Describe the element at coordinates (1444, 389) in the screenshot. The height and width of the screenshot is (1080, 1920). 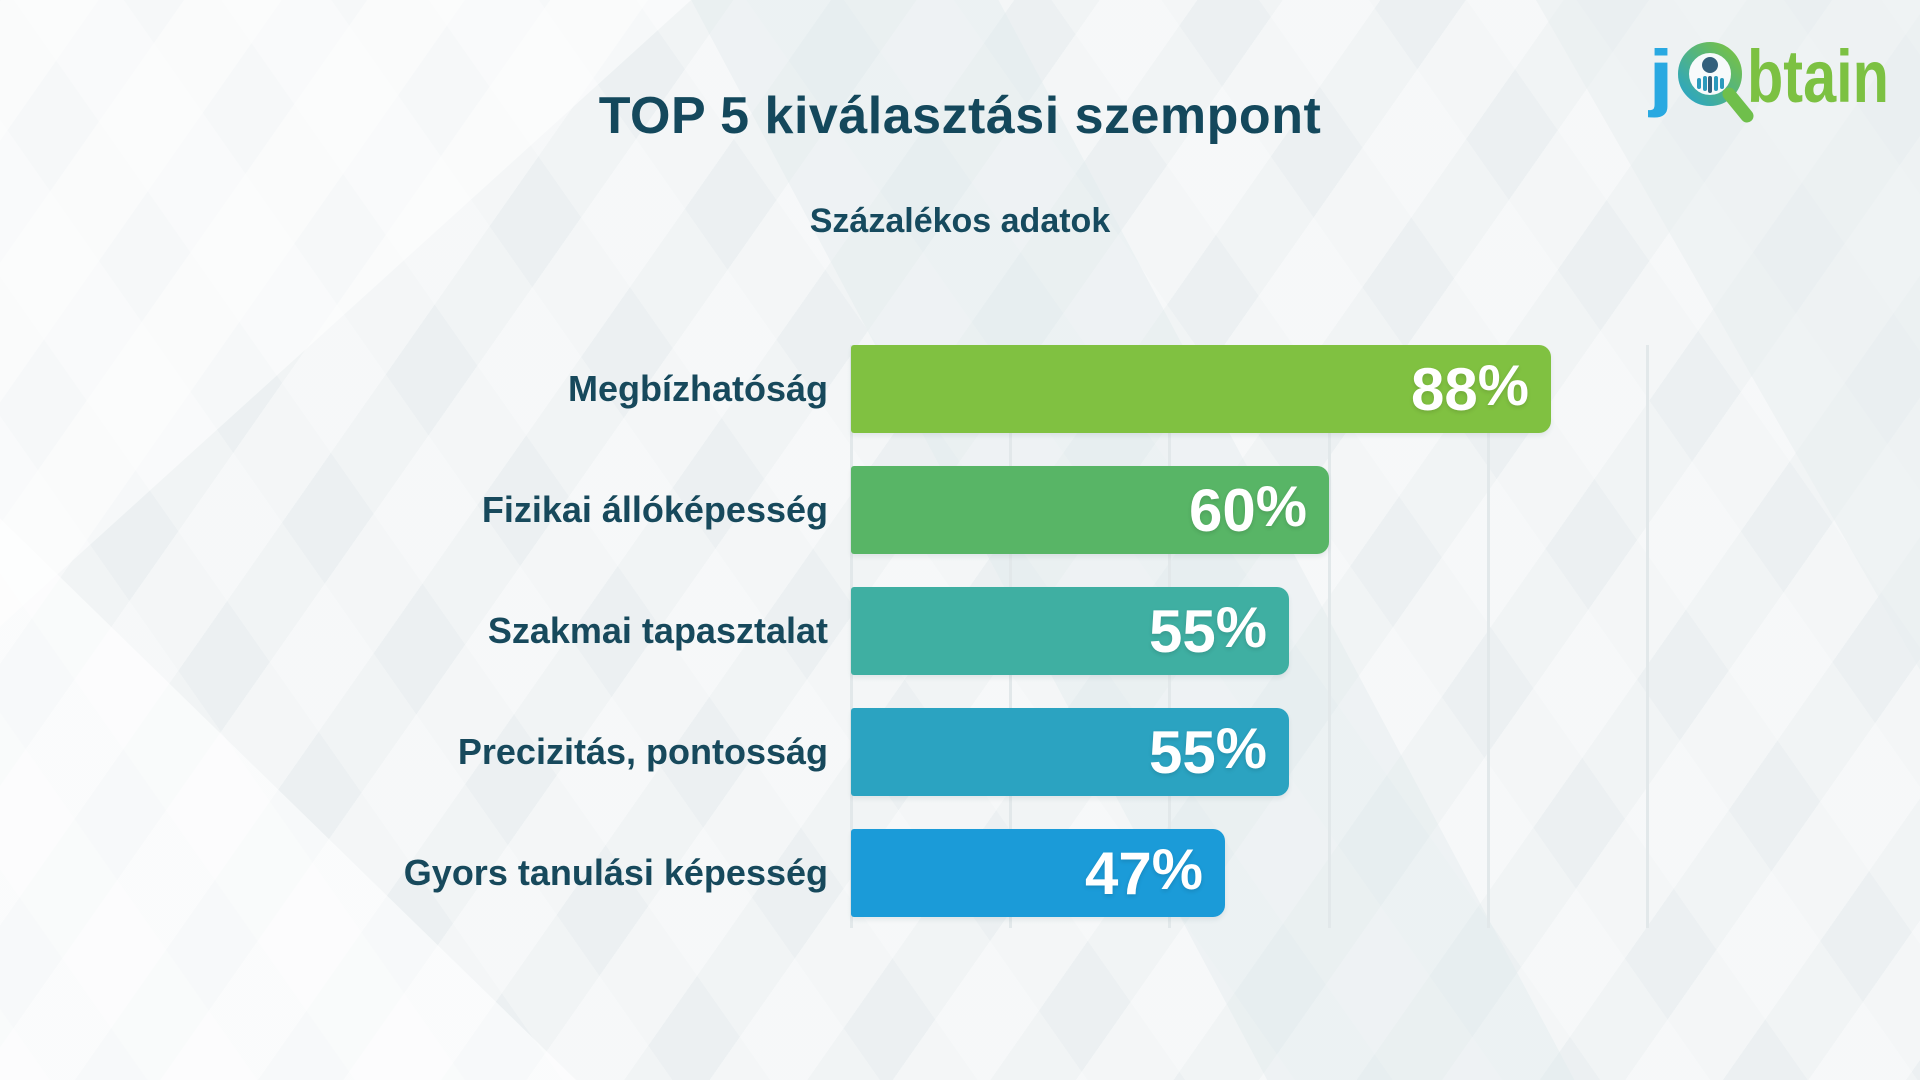
I see `bar-value-digits: 88` at that location.